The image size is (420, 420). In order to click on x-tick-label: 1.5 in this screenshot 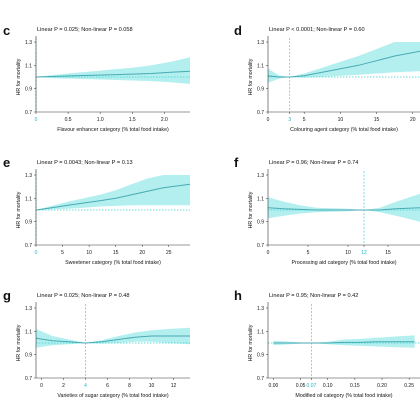, I will do `click(132, 120)`.